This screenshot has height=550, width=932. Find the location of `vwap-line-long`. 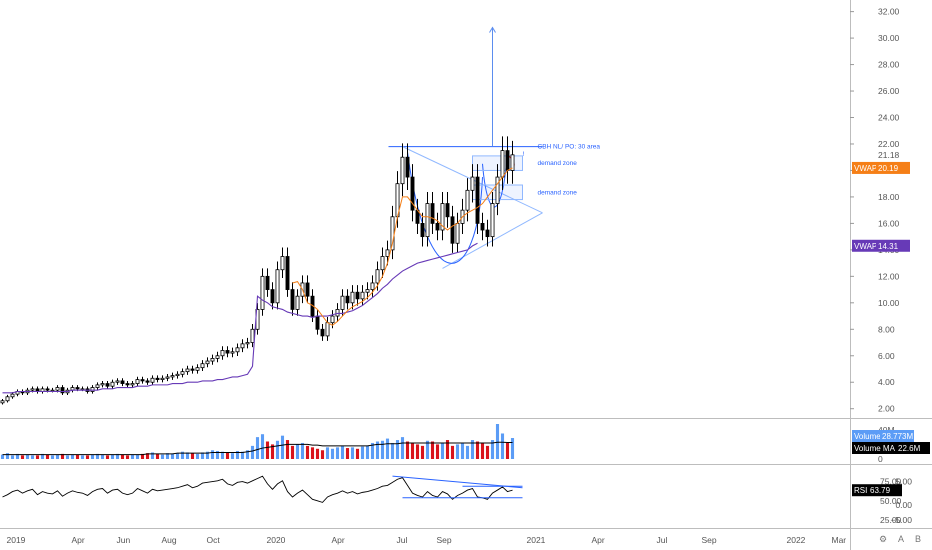

vwap-line-long is located at coordinates (240, 318).